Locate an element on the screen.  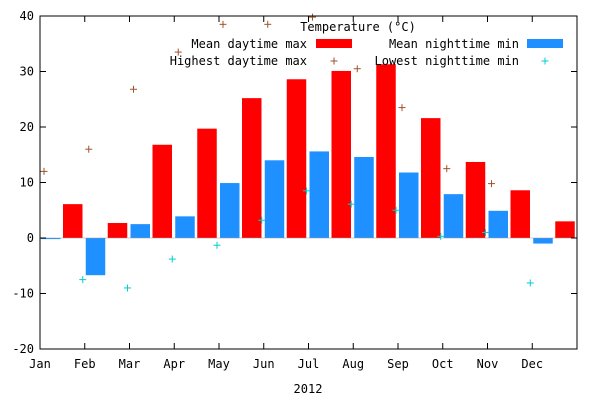
legend-label: Mean daytime max is located at coordinates (249, 44).